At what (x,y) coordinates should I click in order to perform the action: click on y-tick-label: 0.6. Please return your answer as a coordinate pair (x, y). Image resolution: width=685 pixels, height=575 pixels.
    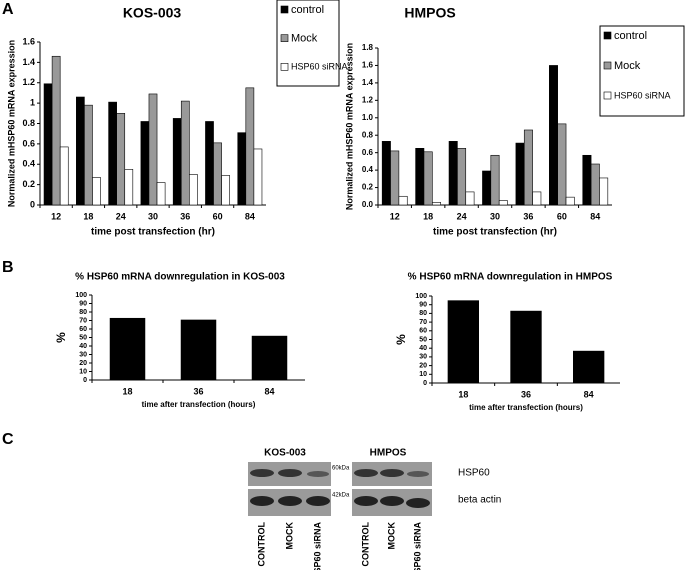
    Looking at the image, I should click on (368, 152).